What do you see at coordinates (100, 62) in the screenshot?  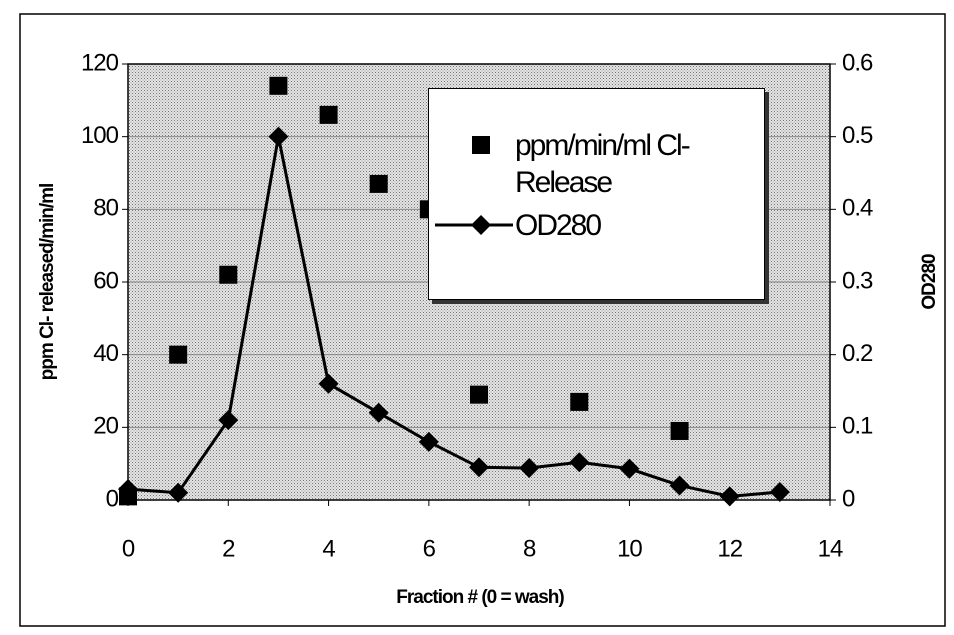 I see `y-tick-label: 120` at bounding box center [100, 62].